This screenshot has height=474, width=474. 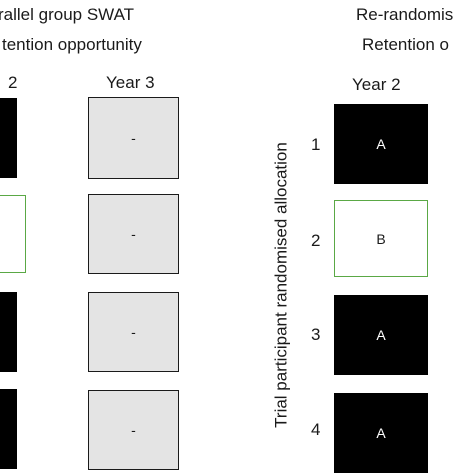 What do you see at coordinates (316, 144) in the screenshot?
I see `row-number-1: 1` at bounding box center [316, 144].